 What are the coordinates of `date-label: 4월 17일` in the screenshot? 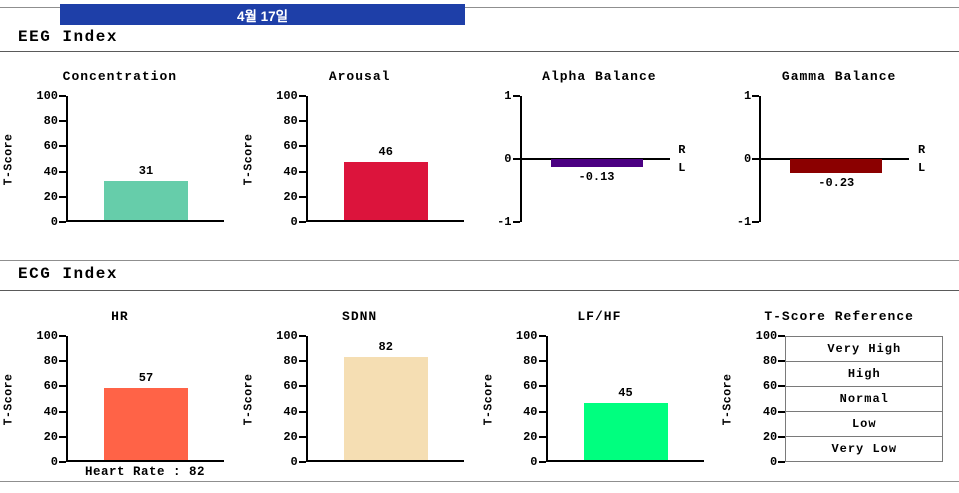 It's located at (262, 16).